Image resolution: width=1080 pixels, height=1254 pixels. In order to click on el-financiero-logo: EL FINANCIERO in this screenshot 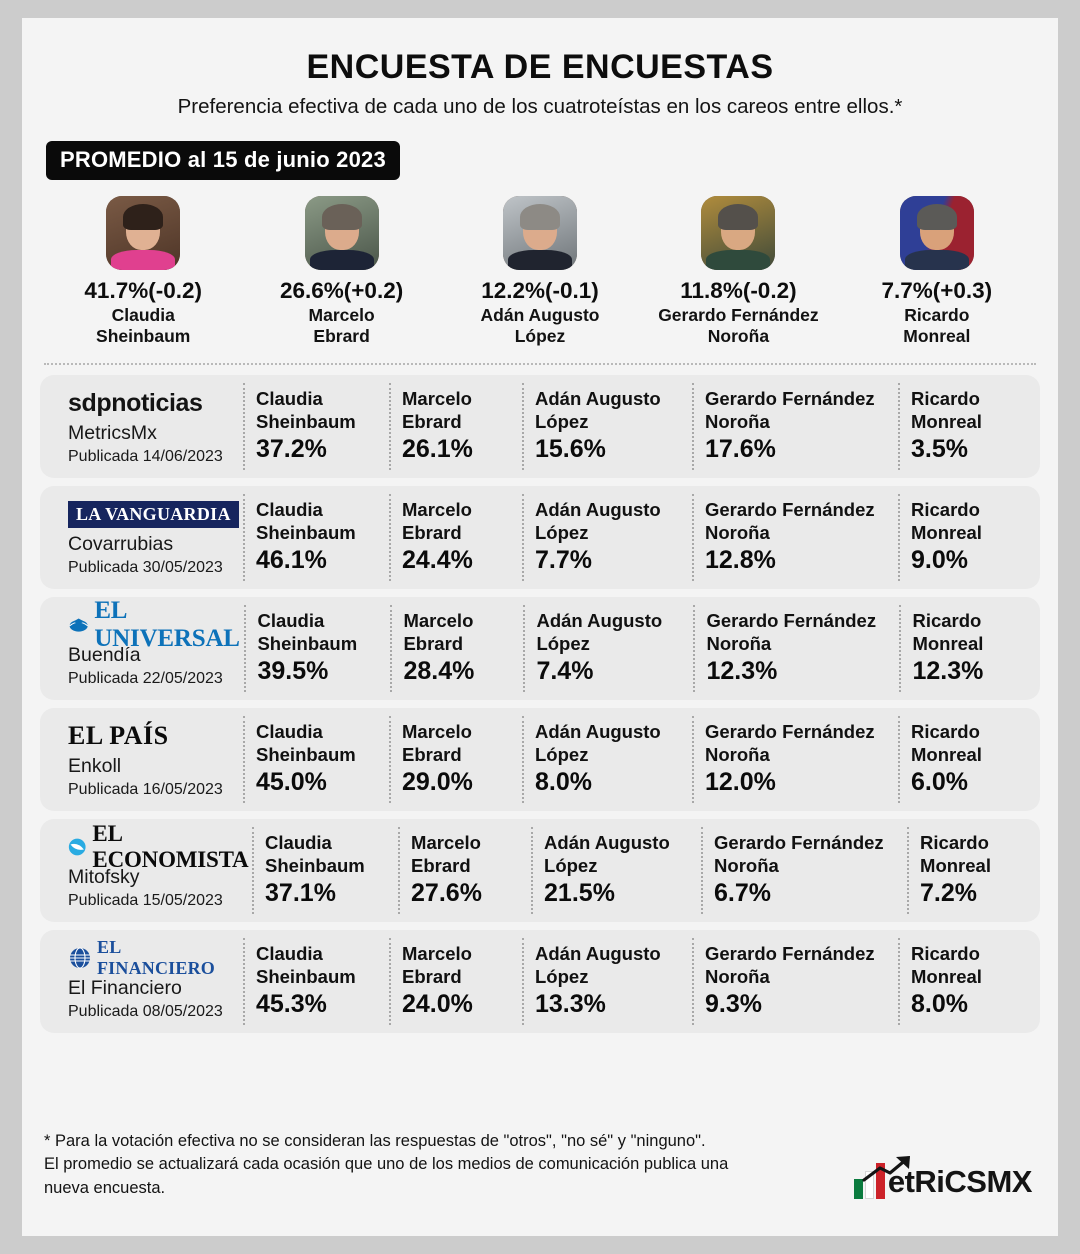, I will do `click(155, 958)`.